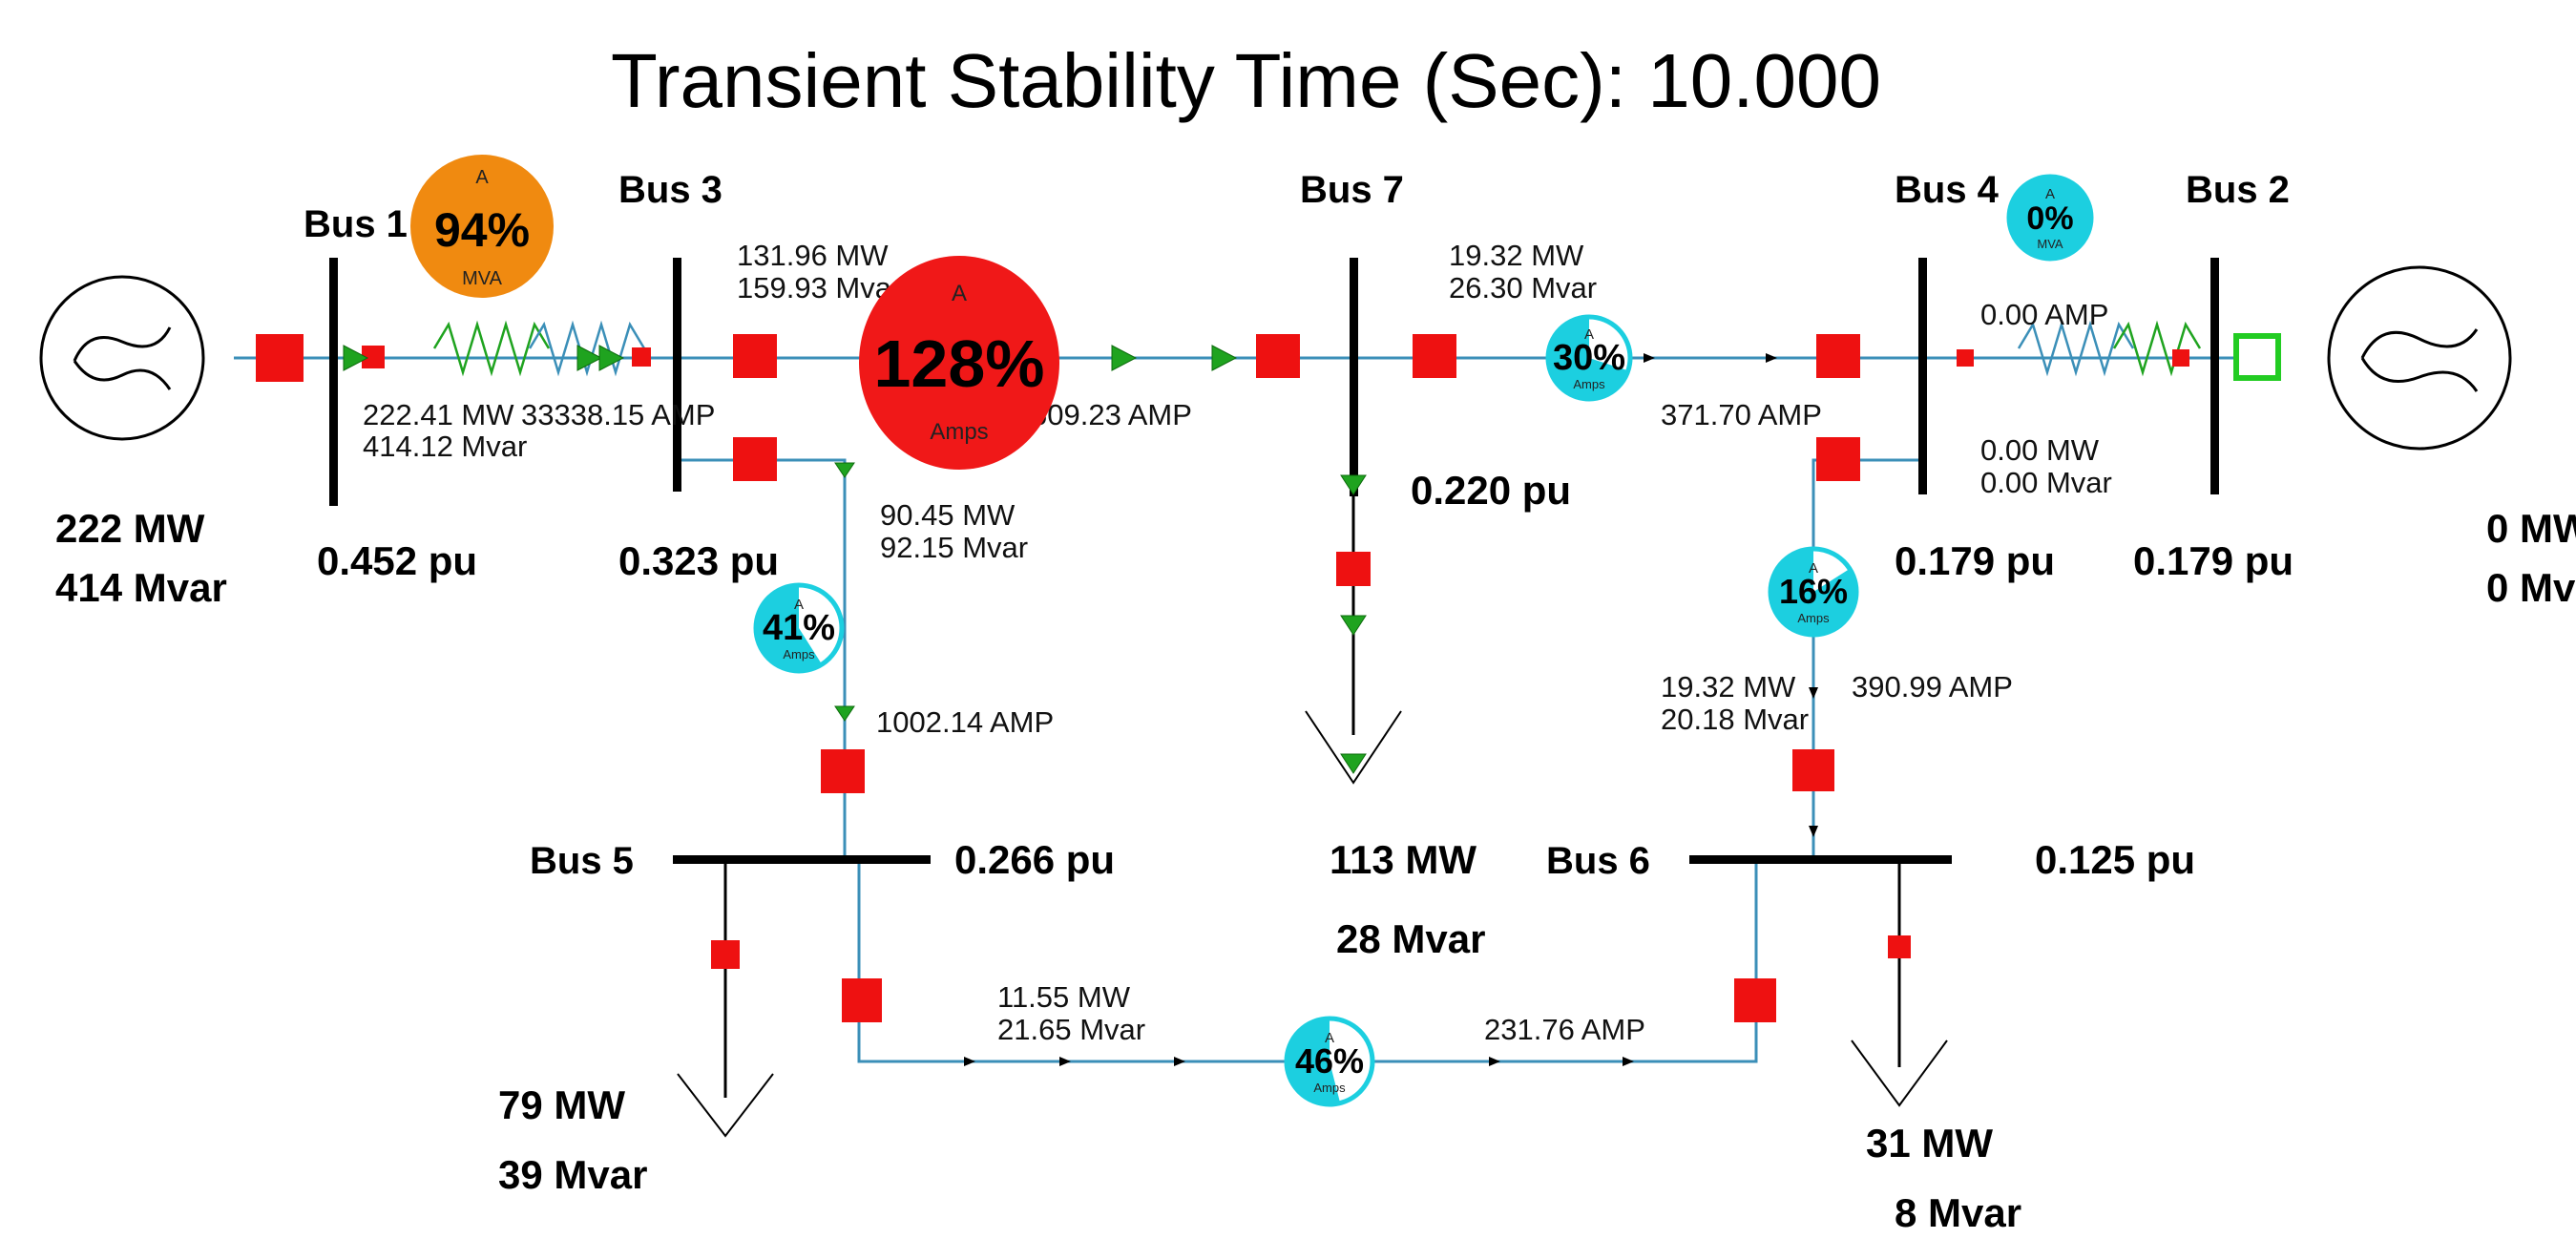 The width and height of the screenshot is (2576, 1260). I want to click on bus7-bar, so click(1354, 377).